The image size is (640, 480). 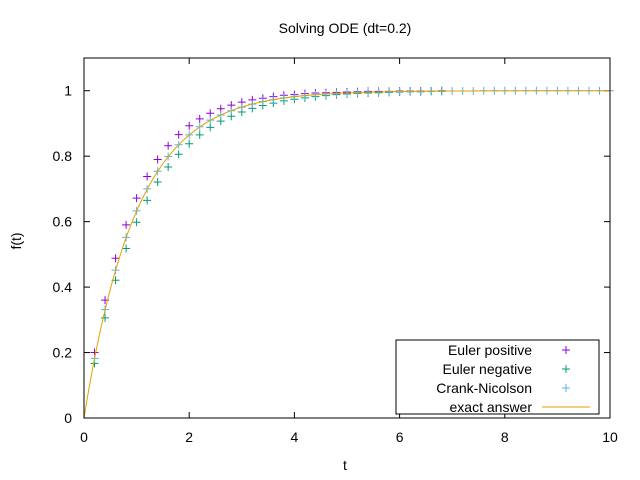 What do you see at coordinates (16, 240) in the screenshot?
I see `y-axis-label: f(t)` at bounding box center [16, 240].